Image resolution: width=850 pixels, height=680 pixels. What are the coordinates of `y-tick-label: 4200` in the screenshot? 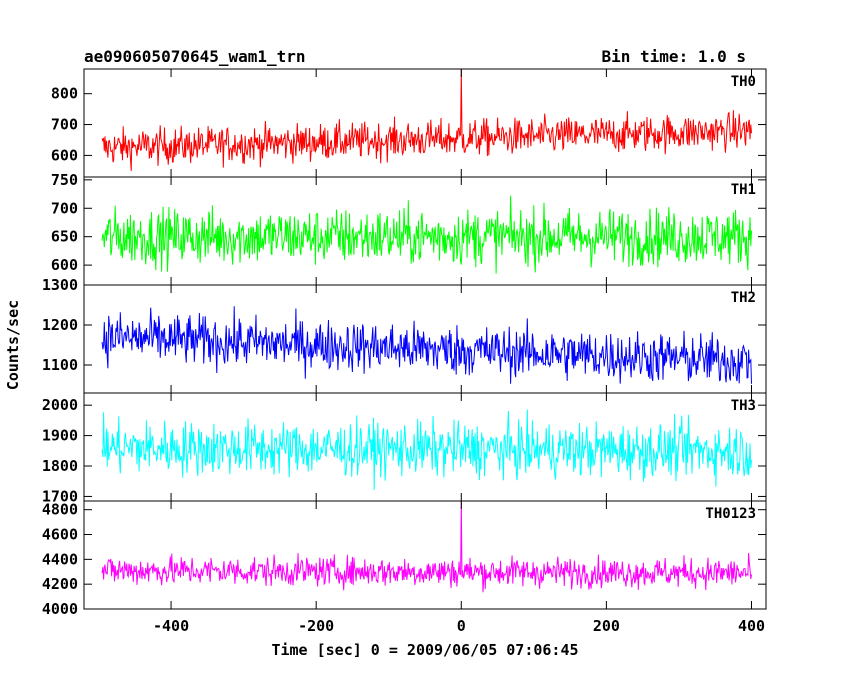 It's located at (60, 584).